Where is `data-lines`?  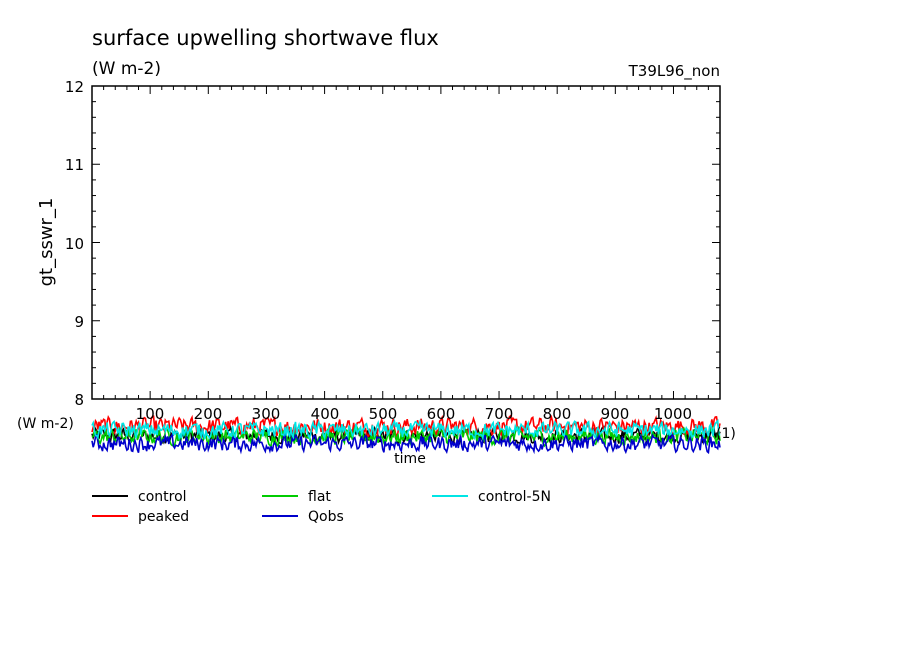
data-lines is located at coordinates (406, 434).